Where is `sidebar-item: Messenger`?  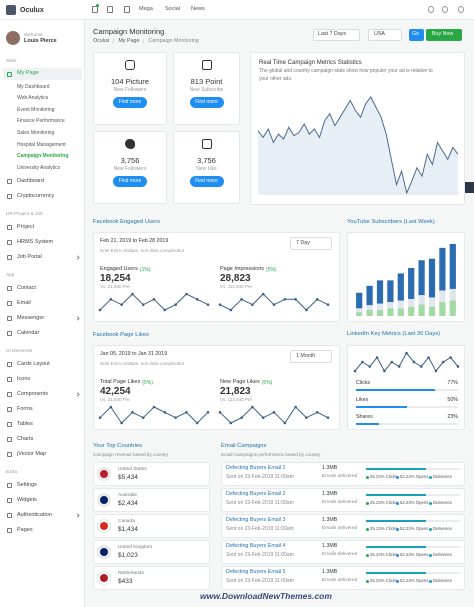 sidebar-item: Messenger is located at coordinates (31, 318).